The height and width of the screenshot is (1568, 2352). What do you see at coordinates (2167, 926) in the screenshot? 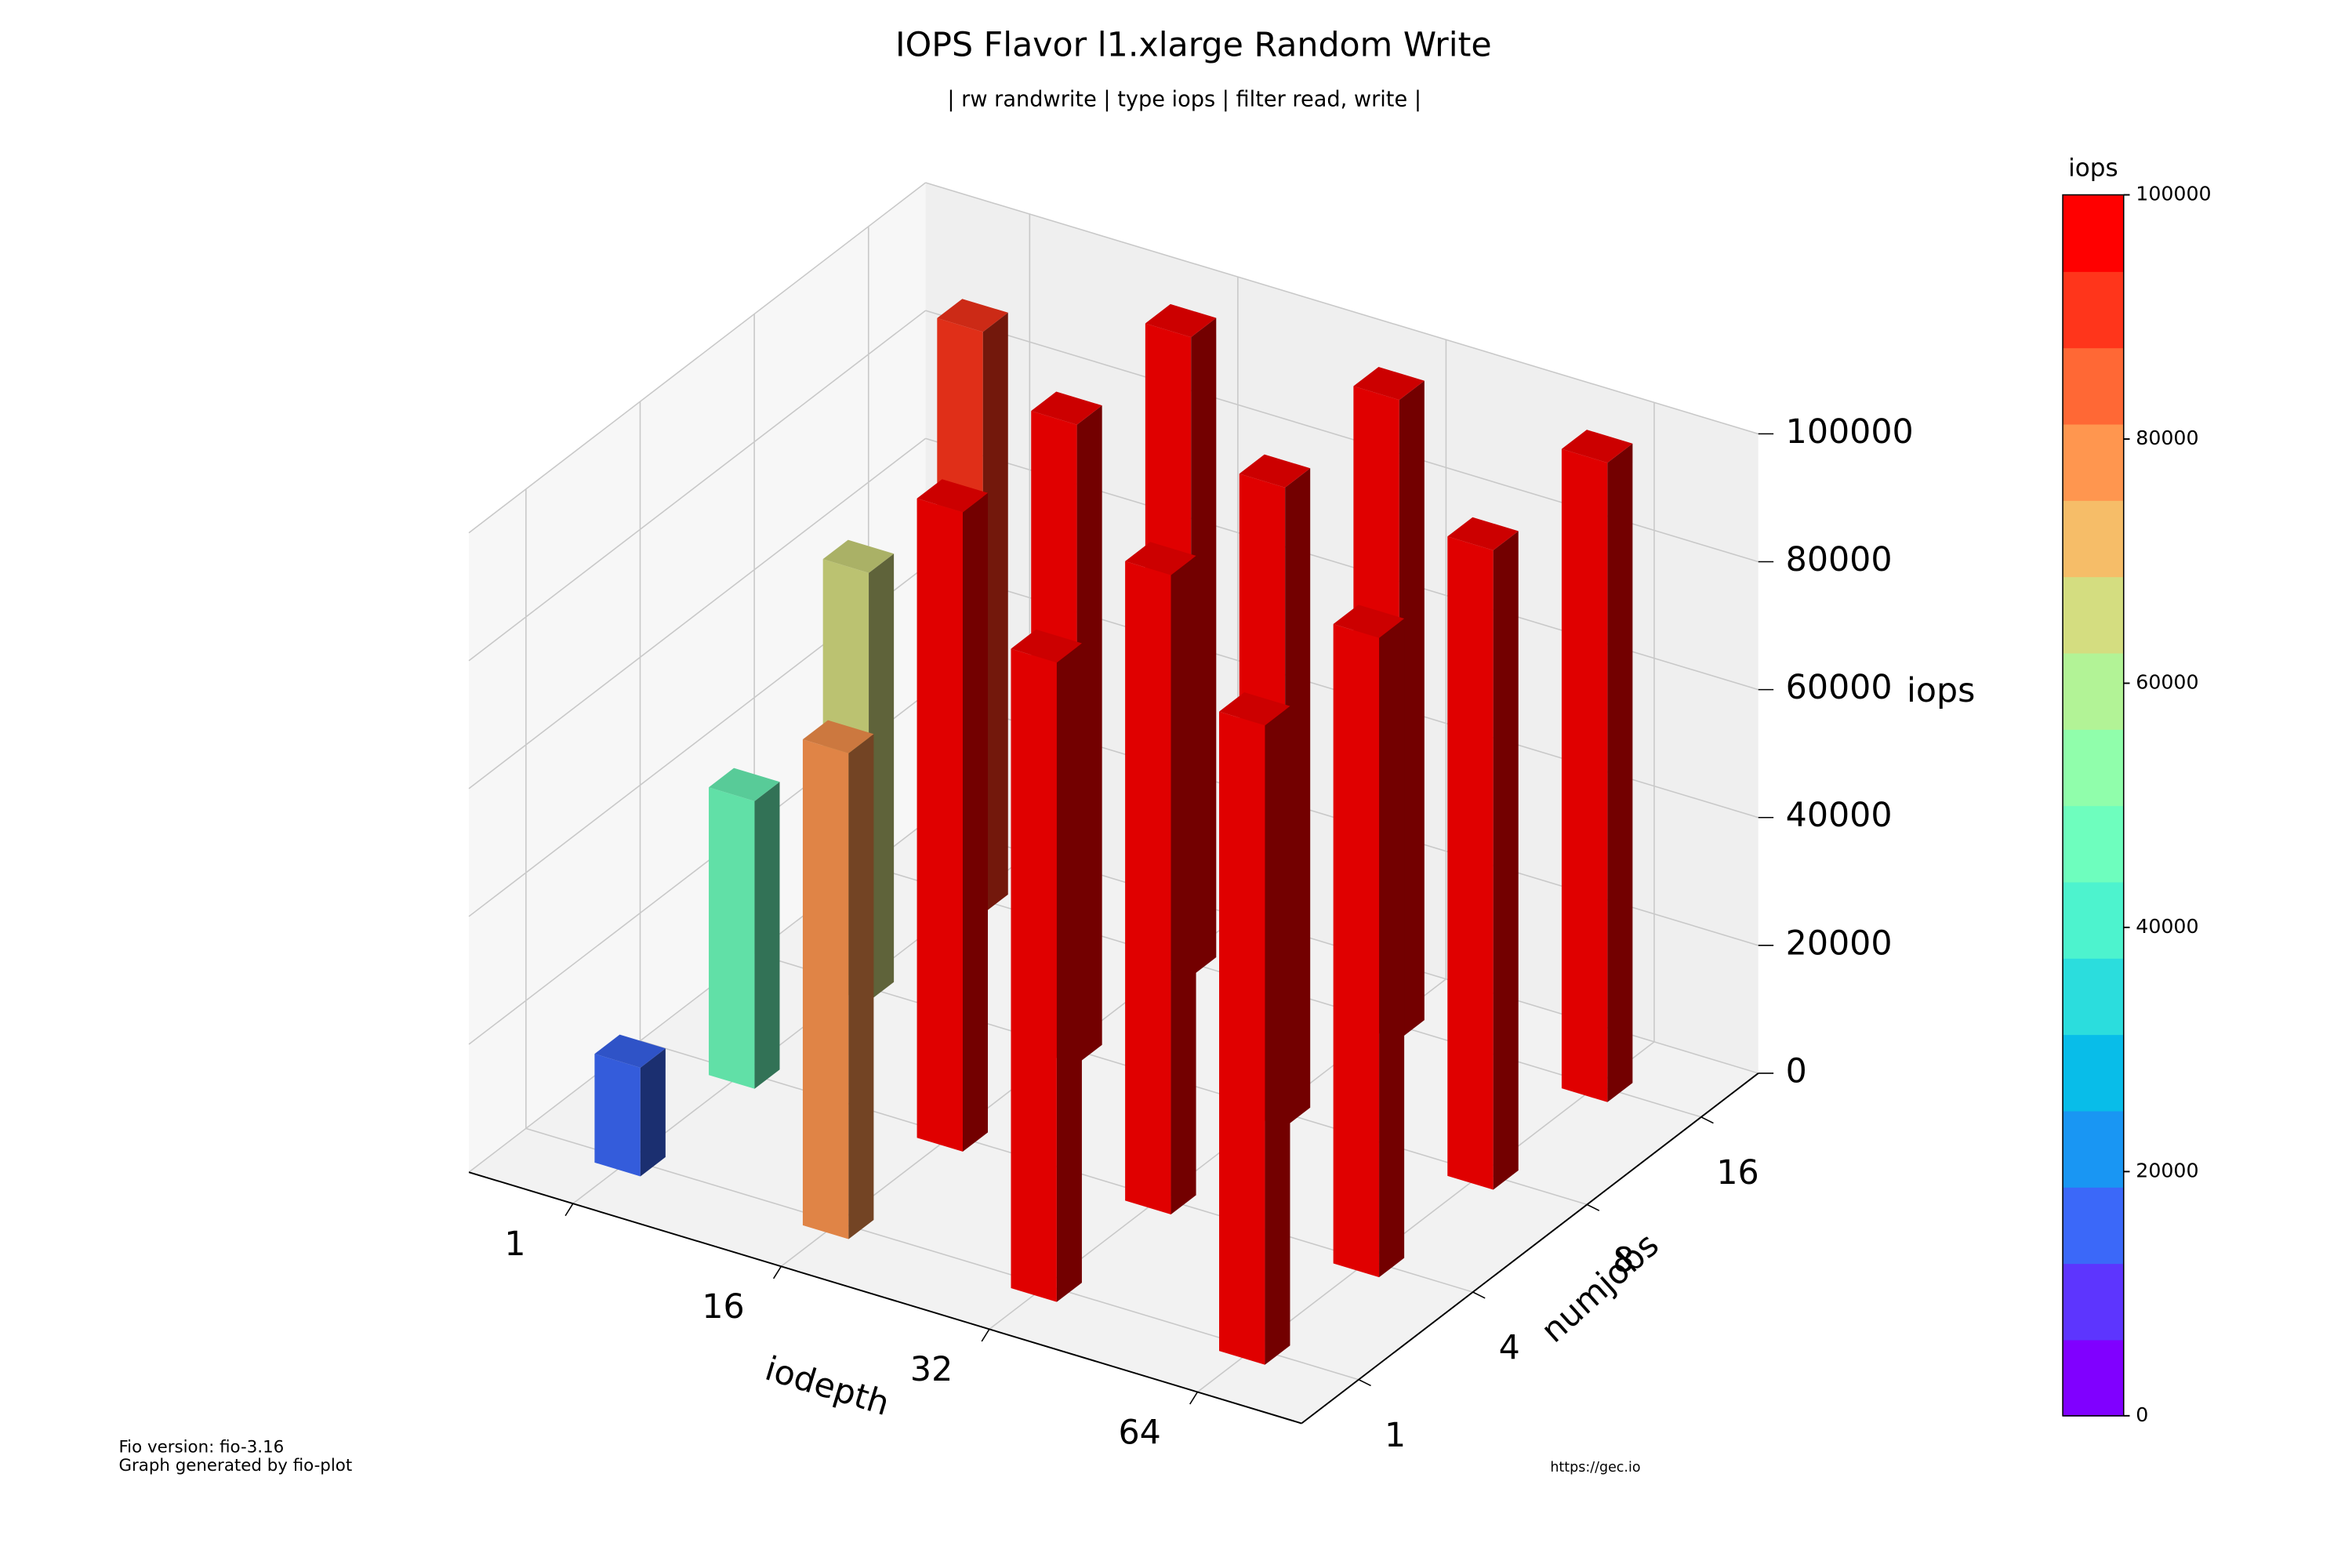
I see `colorbar-tick-label: 40000` at bounding box center [2167, 926].